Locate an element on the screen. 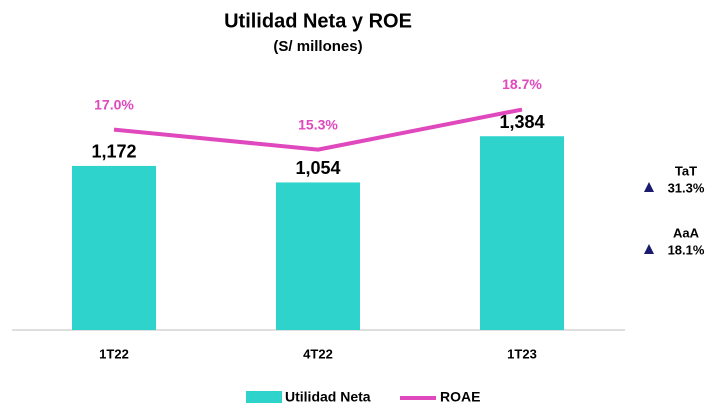 This screenshot has height=406, width=713. line-value-label: 17.0% is located at coordinates (114, 104).